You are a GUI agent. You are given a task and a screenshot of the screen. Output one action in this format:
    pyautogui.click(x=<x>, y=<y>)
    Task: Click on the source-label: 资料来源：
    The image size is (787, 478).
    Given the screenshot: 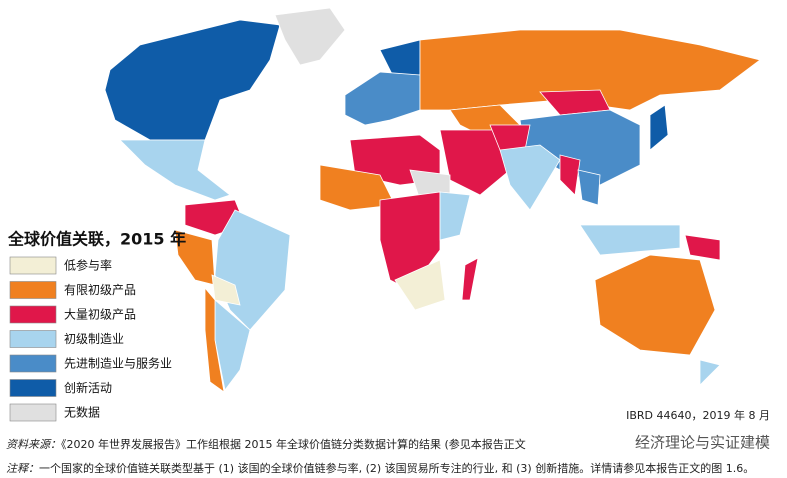 What is the action you would take?
    pyautogui.click(x=33, y=444)
    